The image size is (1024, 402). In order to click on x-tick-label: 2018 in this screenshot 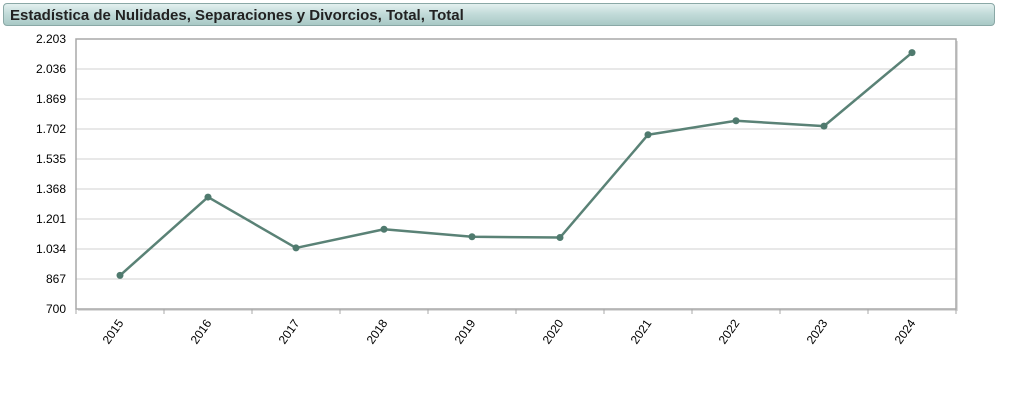, I will do `click(377, 331)`.